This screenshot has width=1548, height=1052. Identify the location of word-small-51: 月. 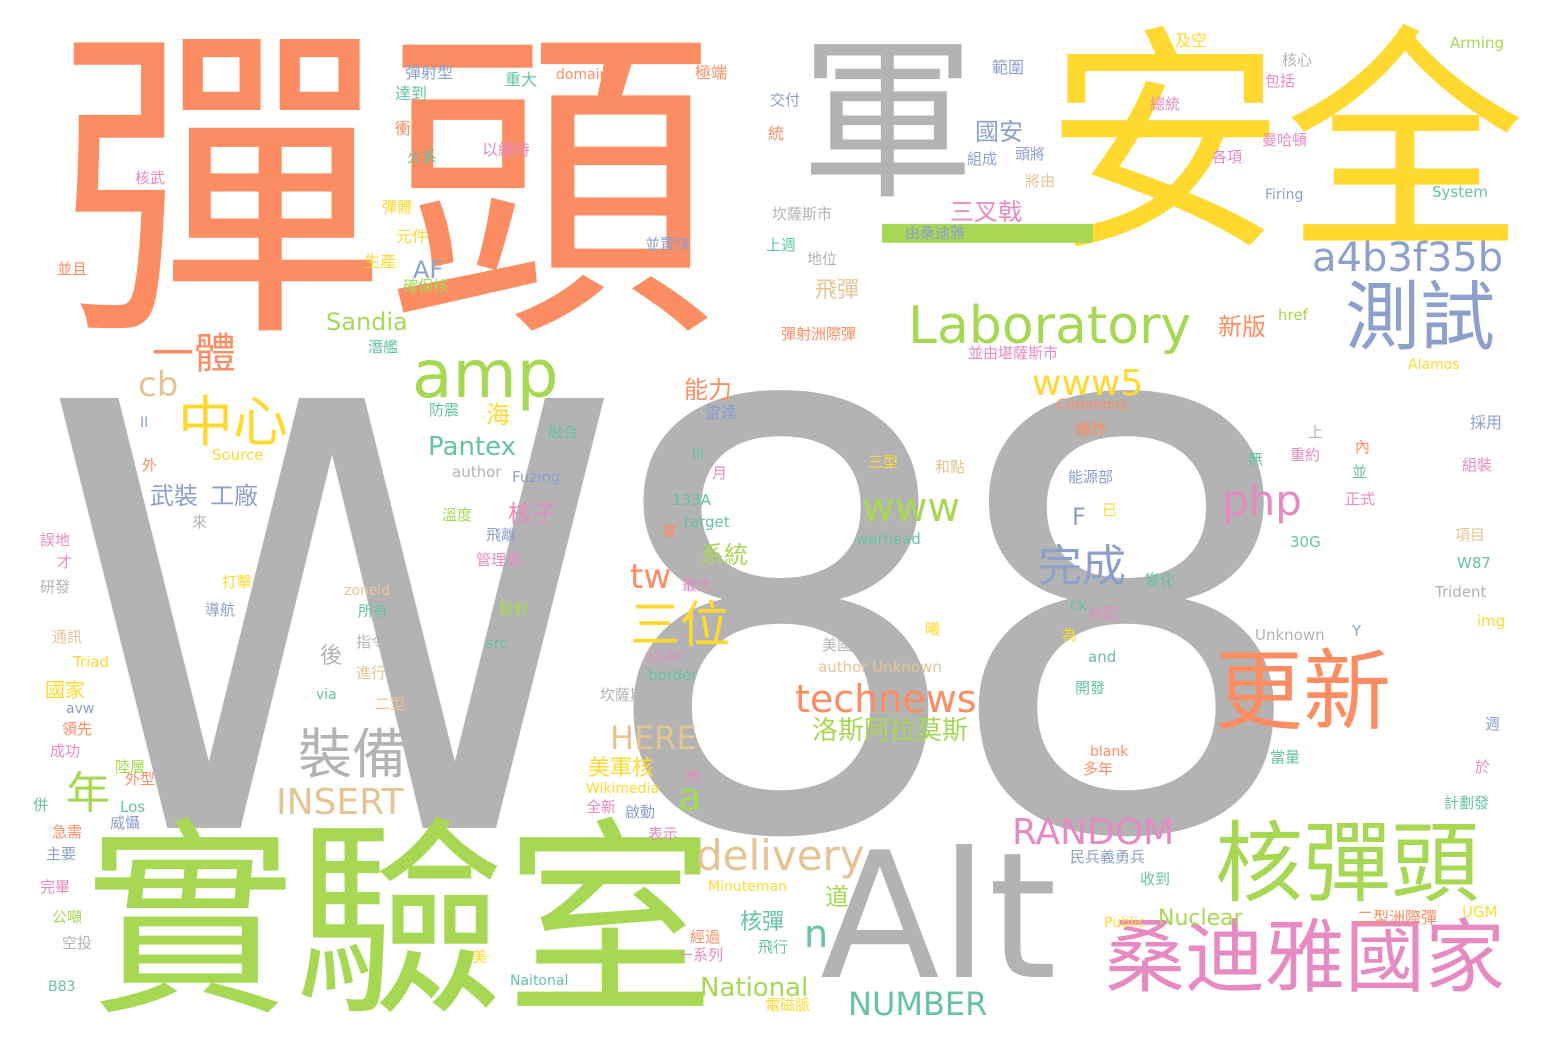
(720, 473).